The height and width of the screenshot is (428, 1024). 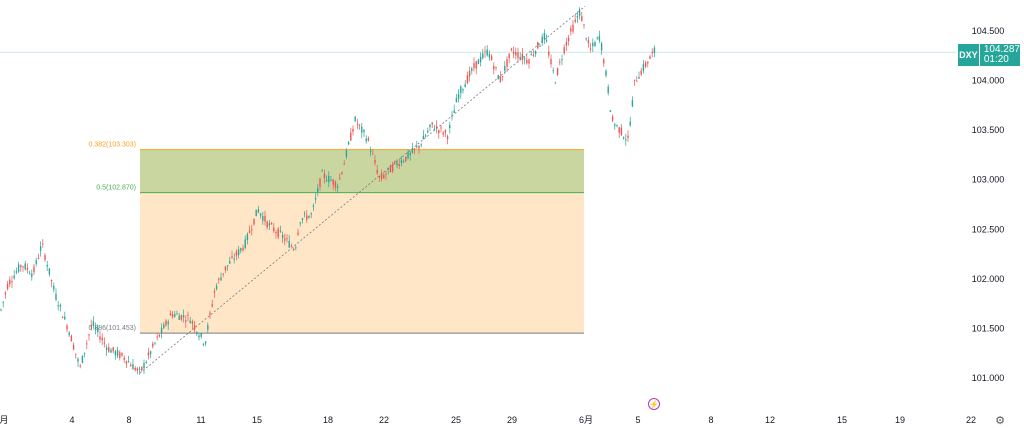 I want to click on x-tick-label: 12, so click(x=770, y=420).